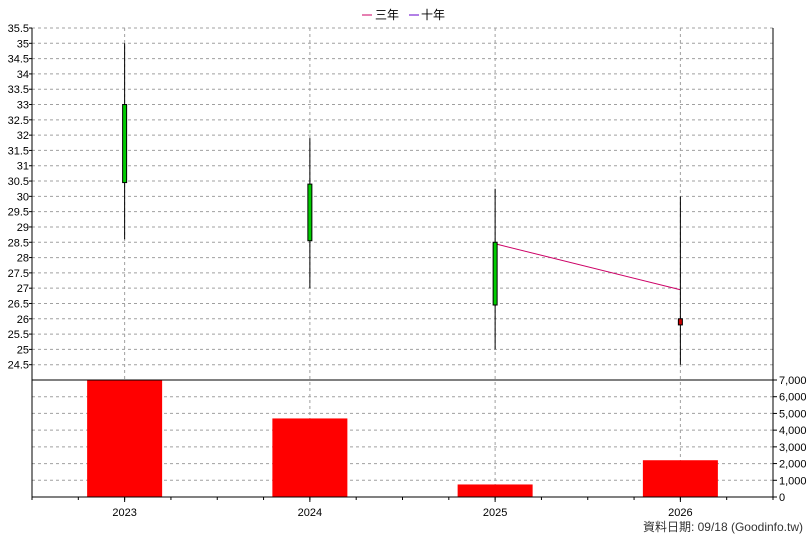 This screenshot has width=808, height=540. Describe the element at coordinates (18, 60) in the screenshot. I see `price-tick-label: 34.5` at that location.